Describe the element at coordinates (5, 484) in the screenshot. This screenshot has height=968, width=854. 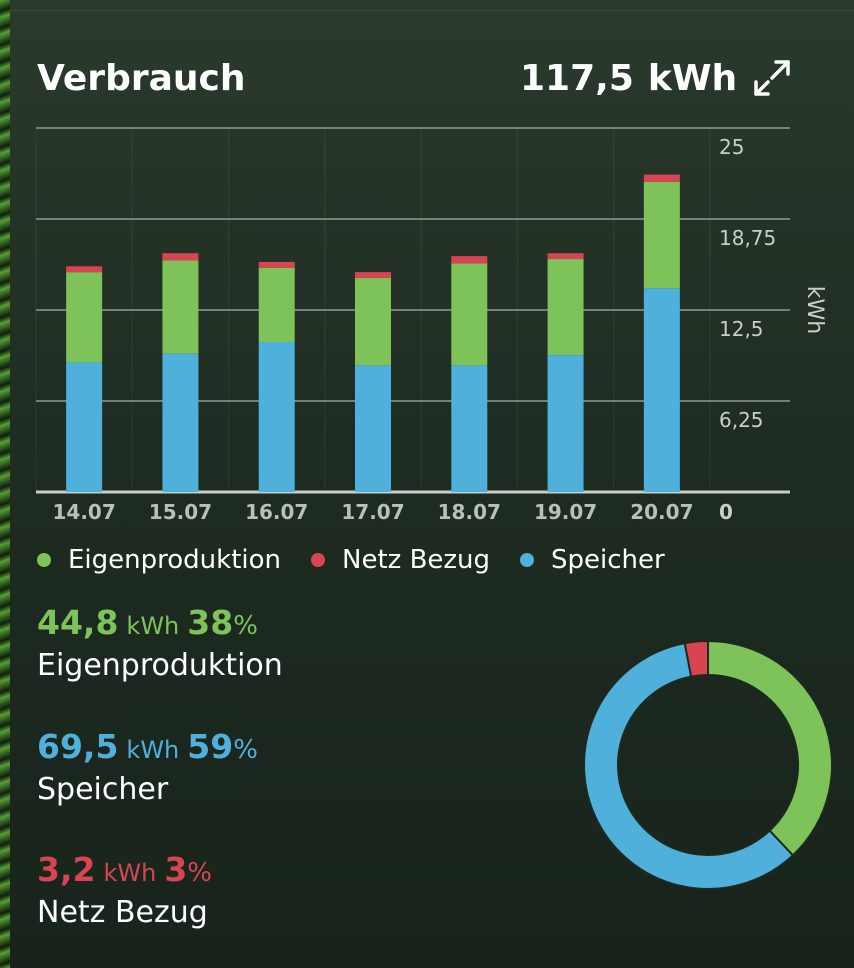
I see `left-edge-decoration` at that location.